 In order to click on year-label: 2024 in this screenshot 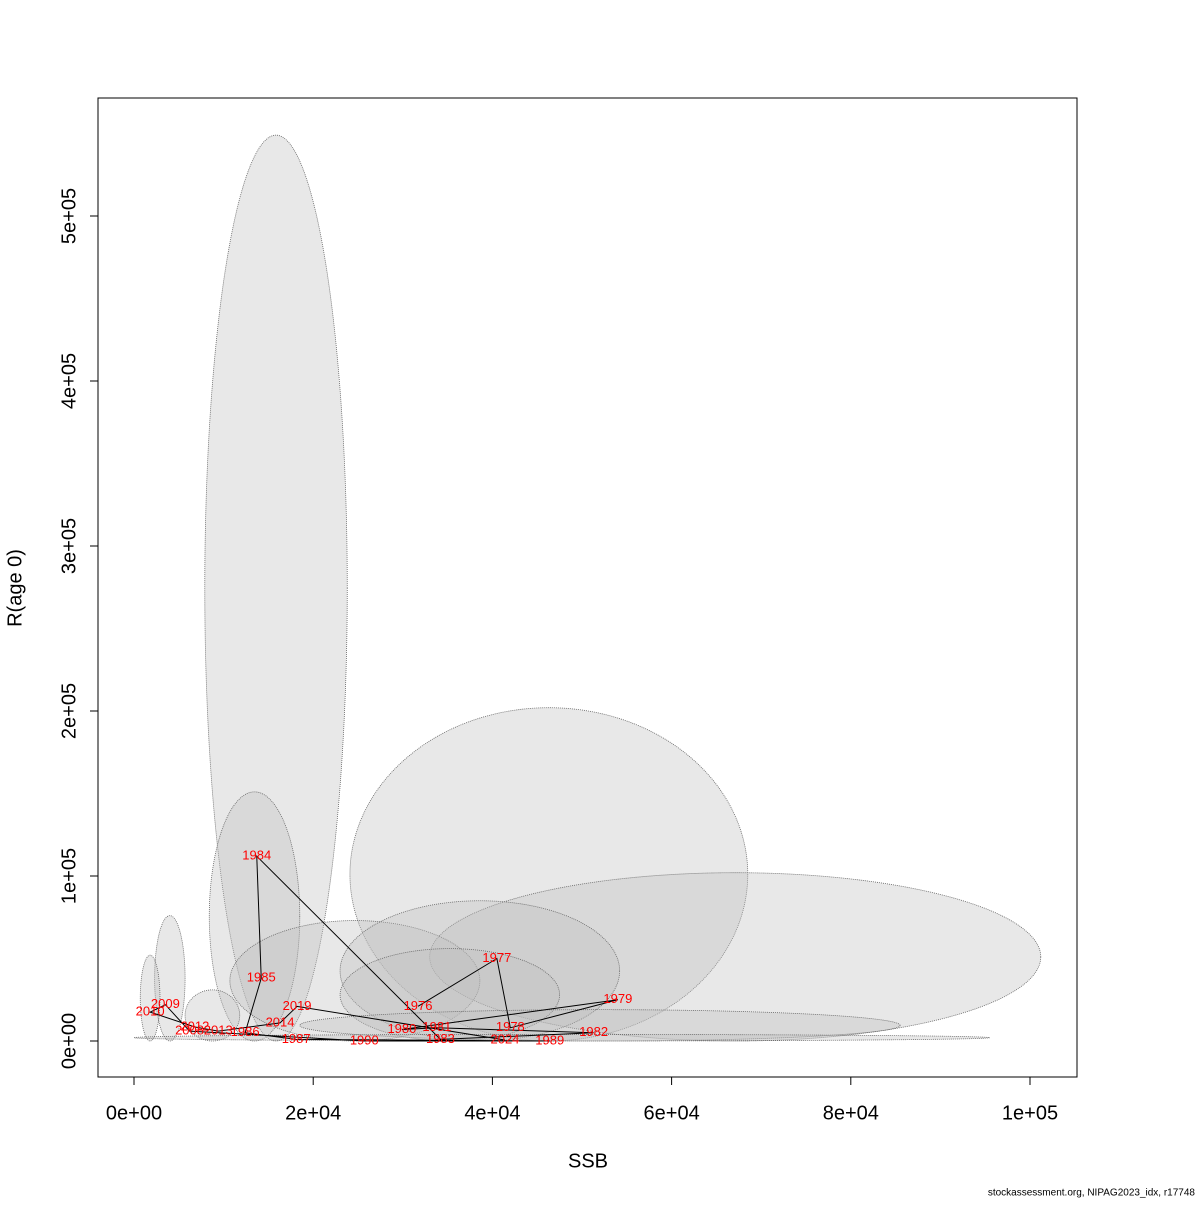, I will do `click(504, 1038)`.